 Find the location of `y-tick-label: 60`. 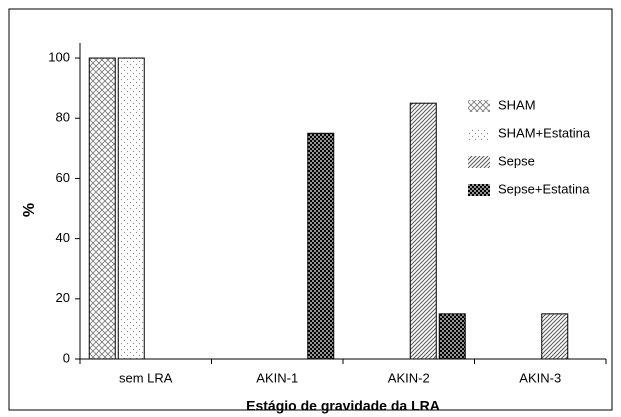

y-tick-label: 60 is located at coordinates (63, 177).